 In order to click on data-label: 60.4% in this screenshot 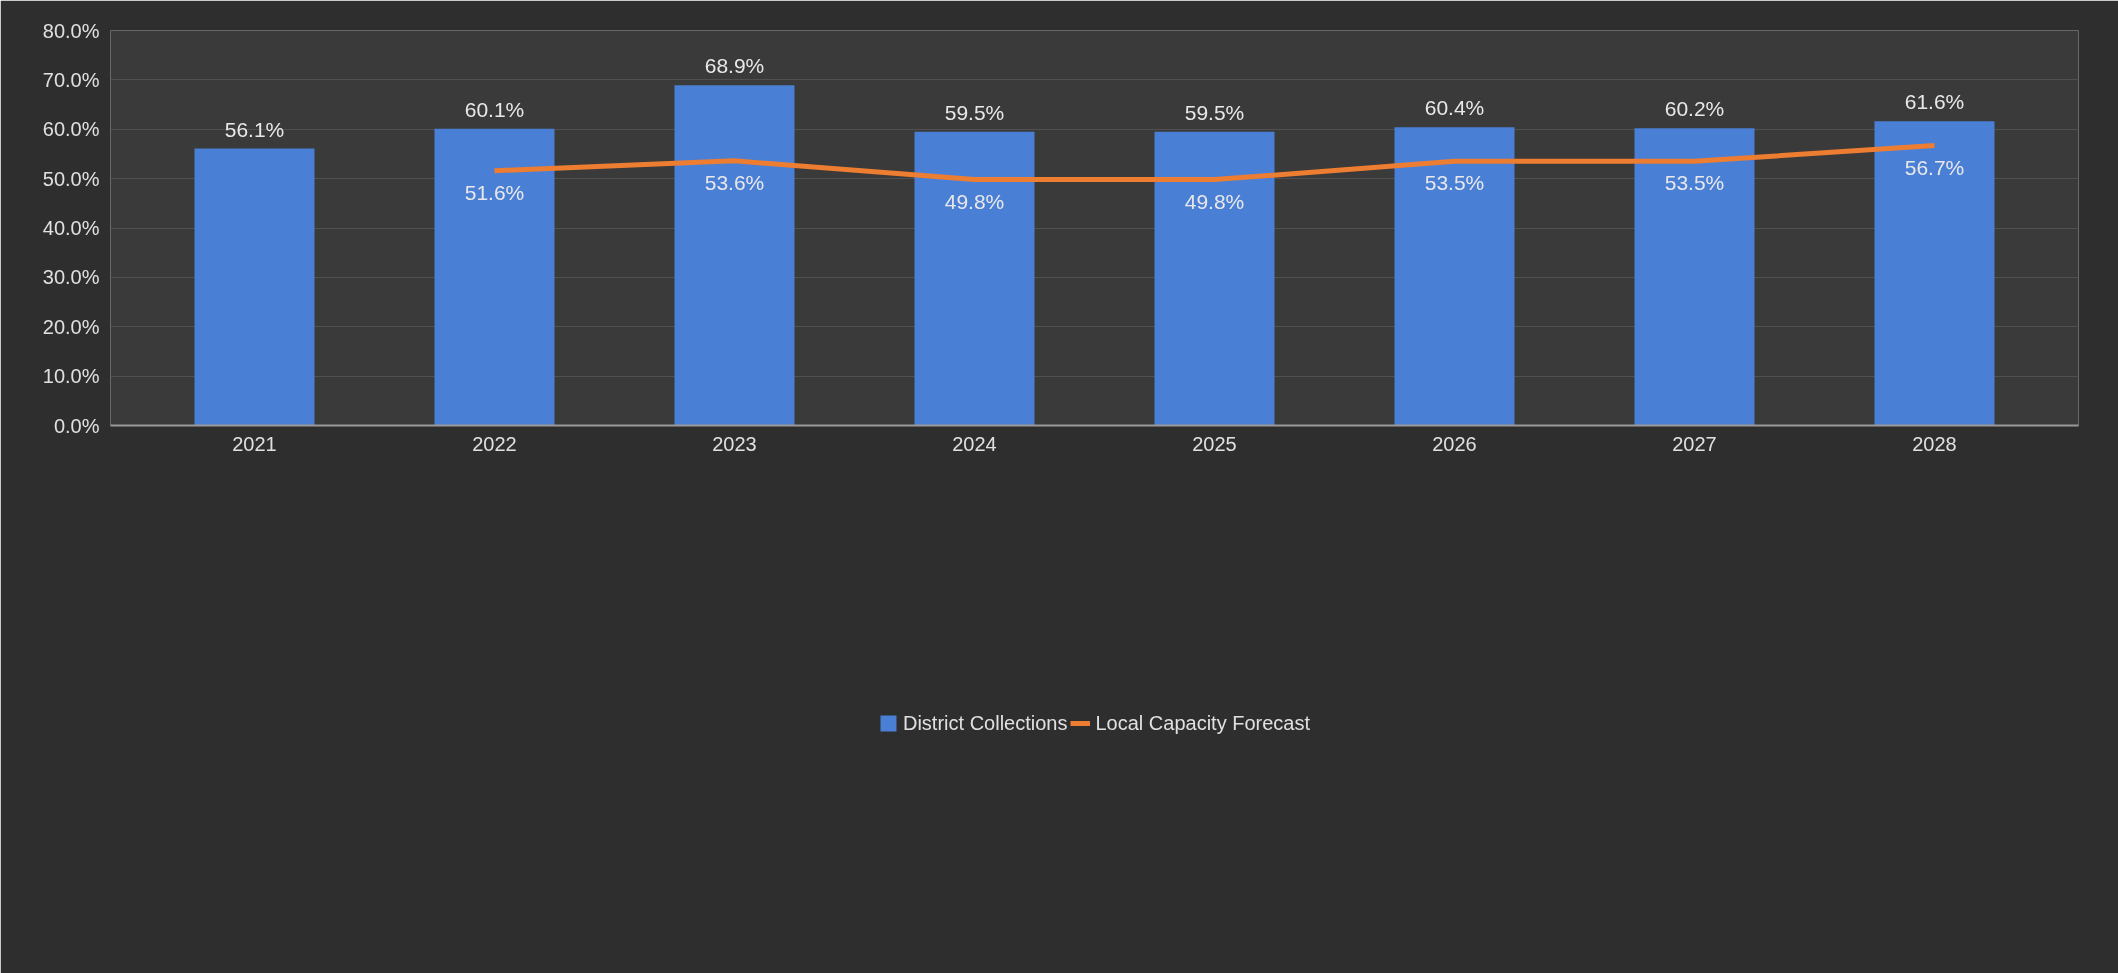, I will do `click(1454, 108)`.